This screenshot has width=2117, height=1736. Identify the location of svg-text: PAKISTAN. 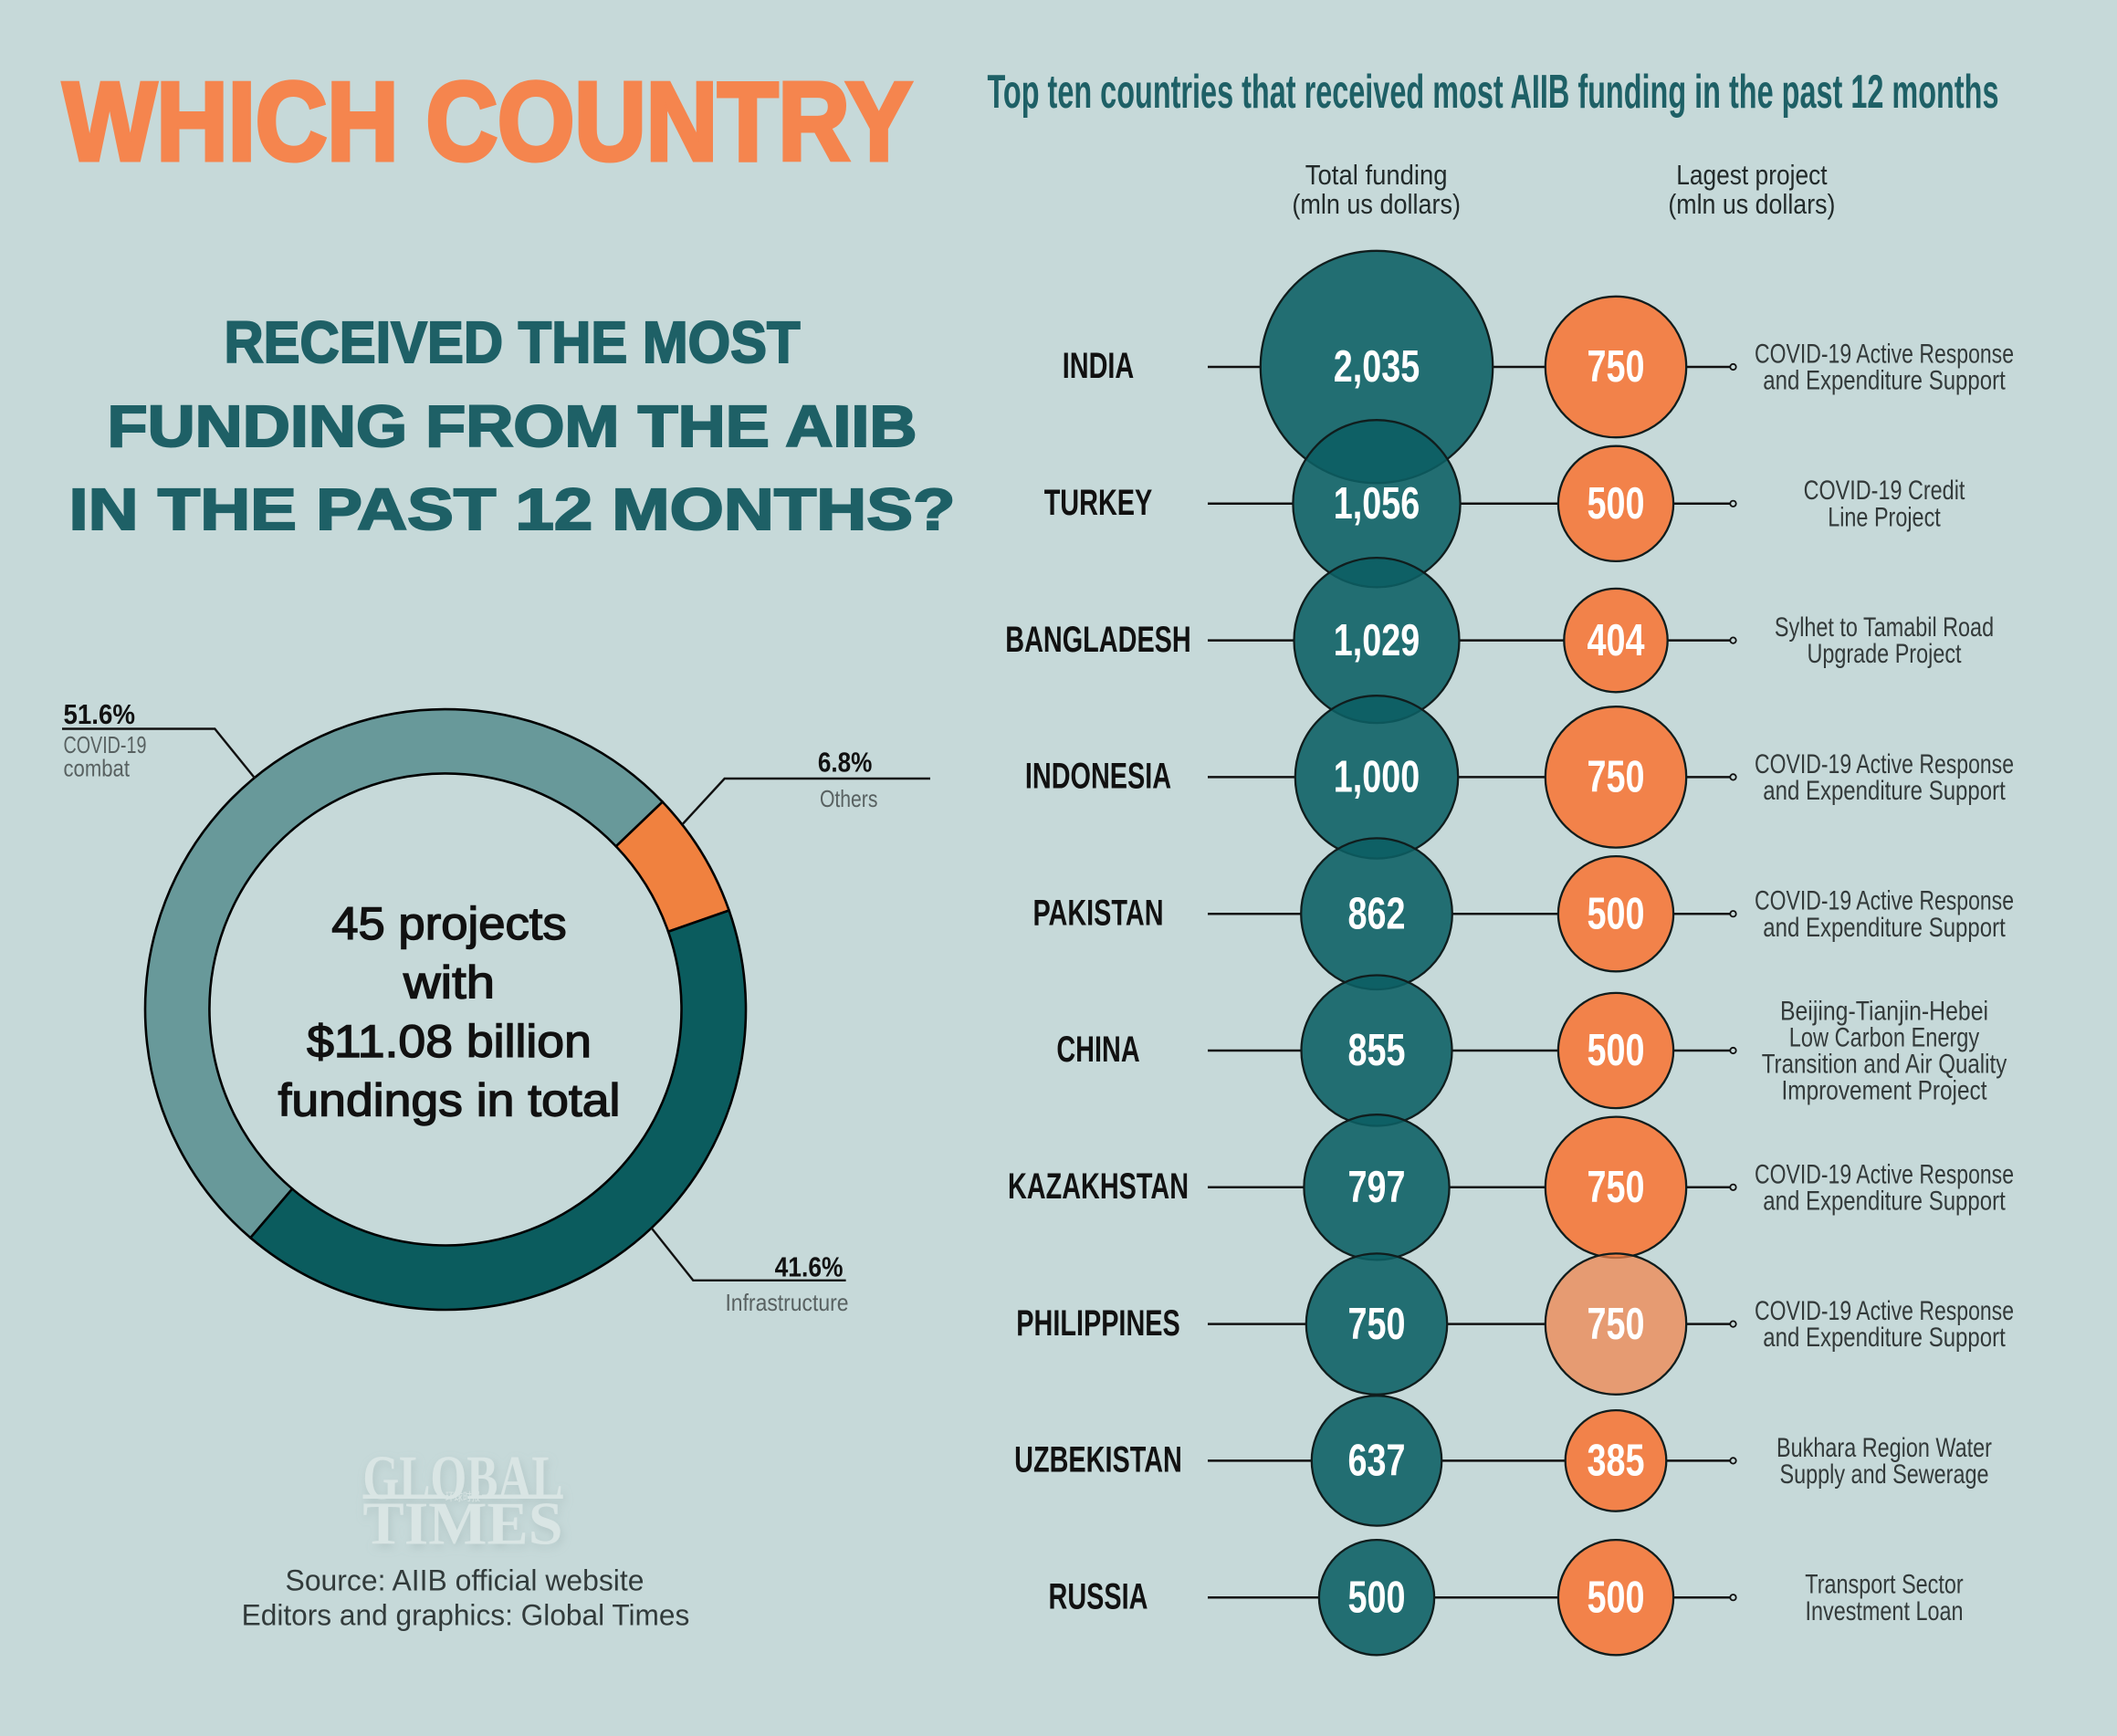
(1097, 913).